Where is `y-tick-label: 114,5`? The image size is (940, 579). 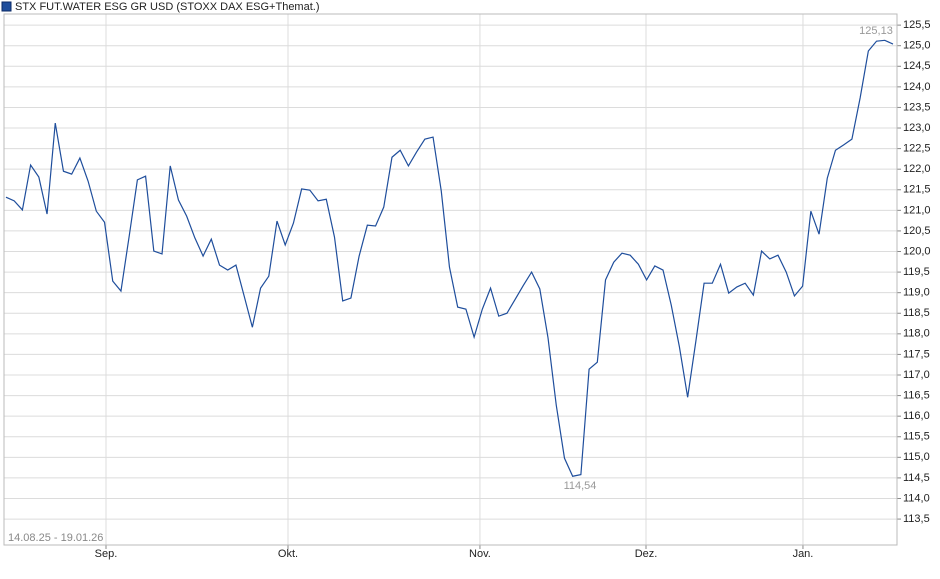
y-tick-label: 114,5 is located at coordinates (916, 478).